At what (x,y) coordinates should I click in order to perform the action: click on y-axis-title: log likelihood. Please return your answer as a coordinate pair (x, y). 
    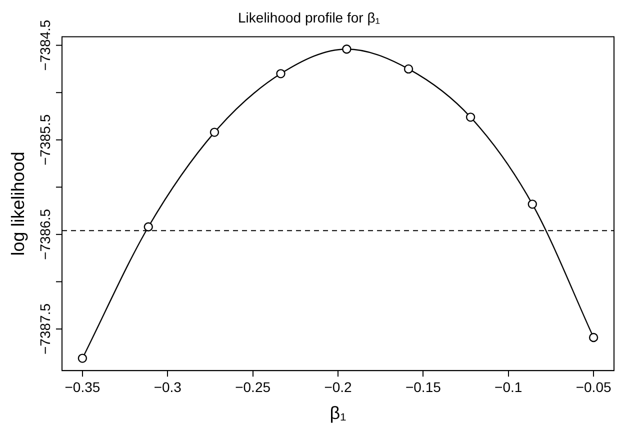
    Looking at the image, I should click on (18, 204).